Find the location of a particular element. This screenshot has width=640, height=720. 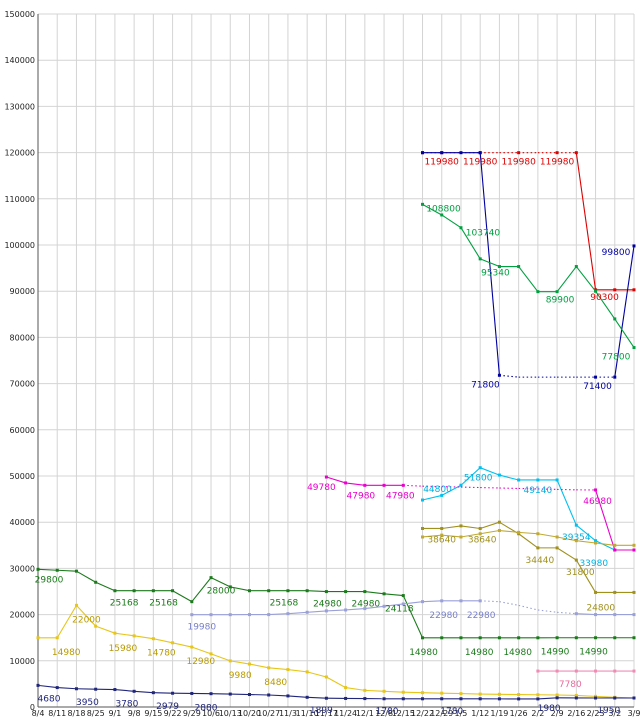

value-label: 22000 is located at coordinates (86, 620).